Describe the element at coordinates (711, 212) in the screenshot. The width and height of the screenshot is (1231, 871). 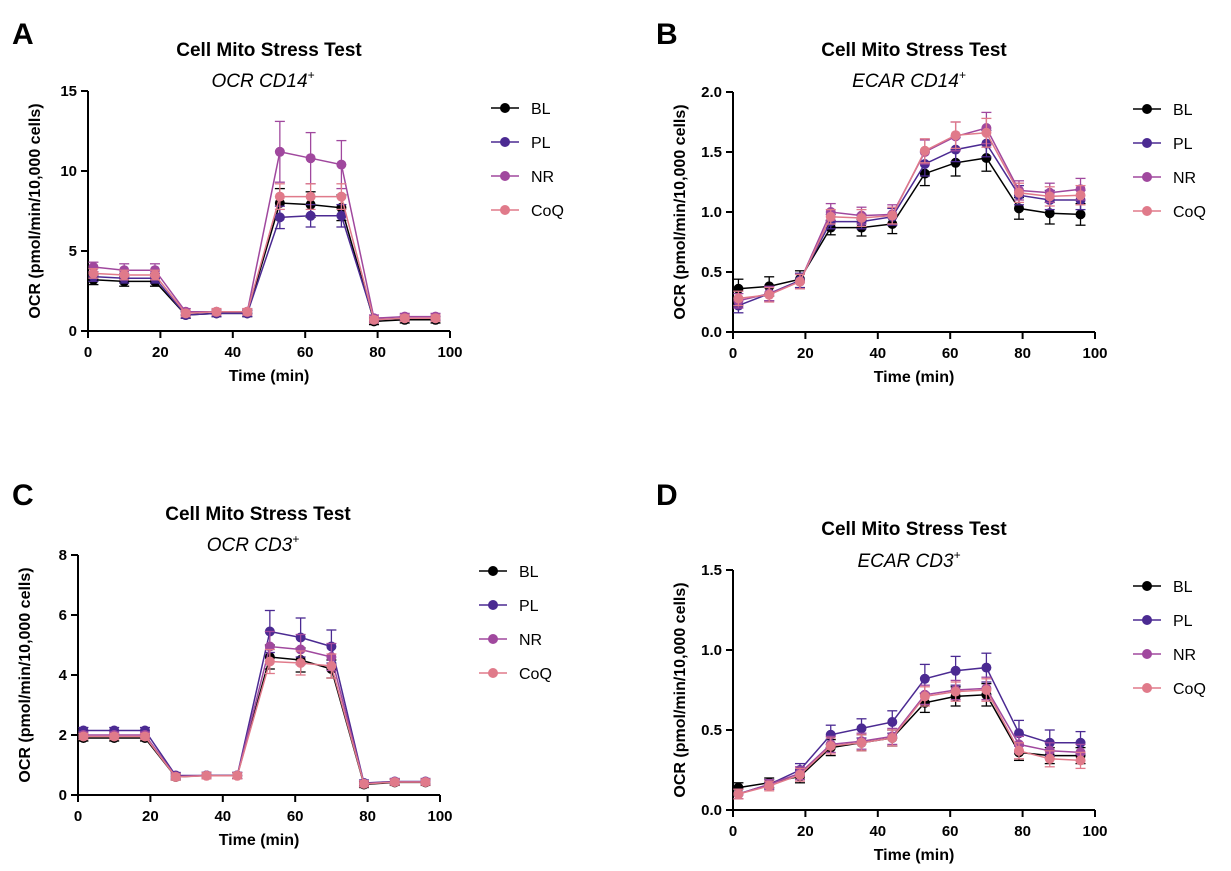
I see `y-tick-label: 1.0` at that location.